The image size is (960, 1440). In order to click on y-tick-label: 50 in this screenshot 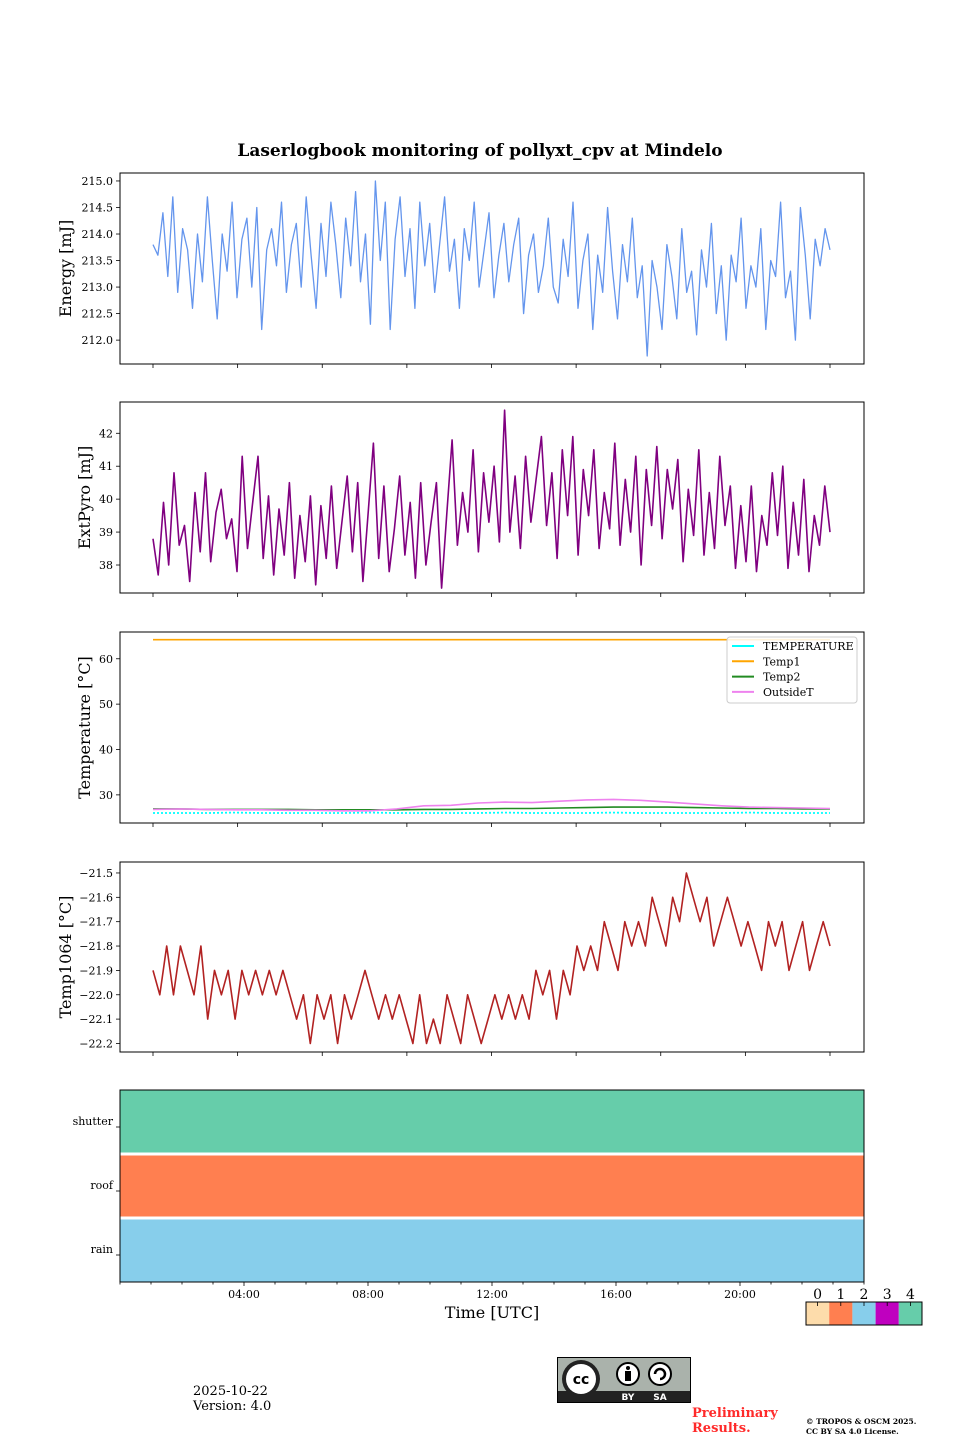, I will do `click(106, 704)`.